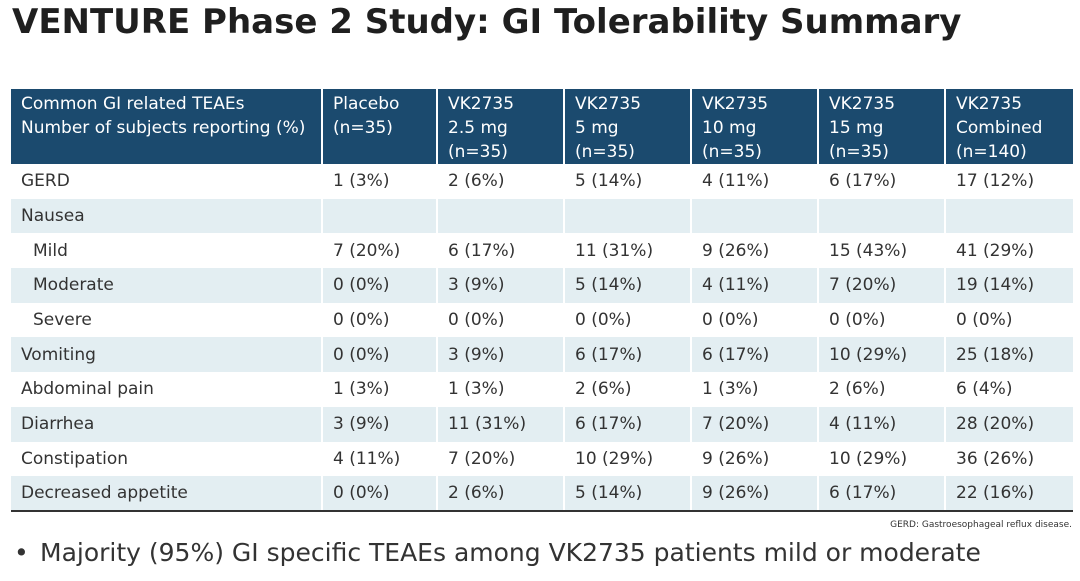 The width and height of the screenshot is (1080, 581). What do you see at coordinates (882, 126) in the screenshot?
I see `header-cell-15mg: VK2735 15 mg (n=35)` at bounding box center [882, 126].